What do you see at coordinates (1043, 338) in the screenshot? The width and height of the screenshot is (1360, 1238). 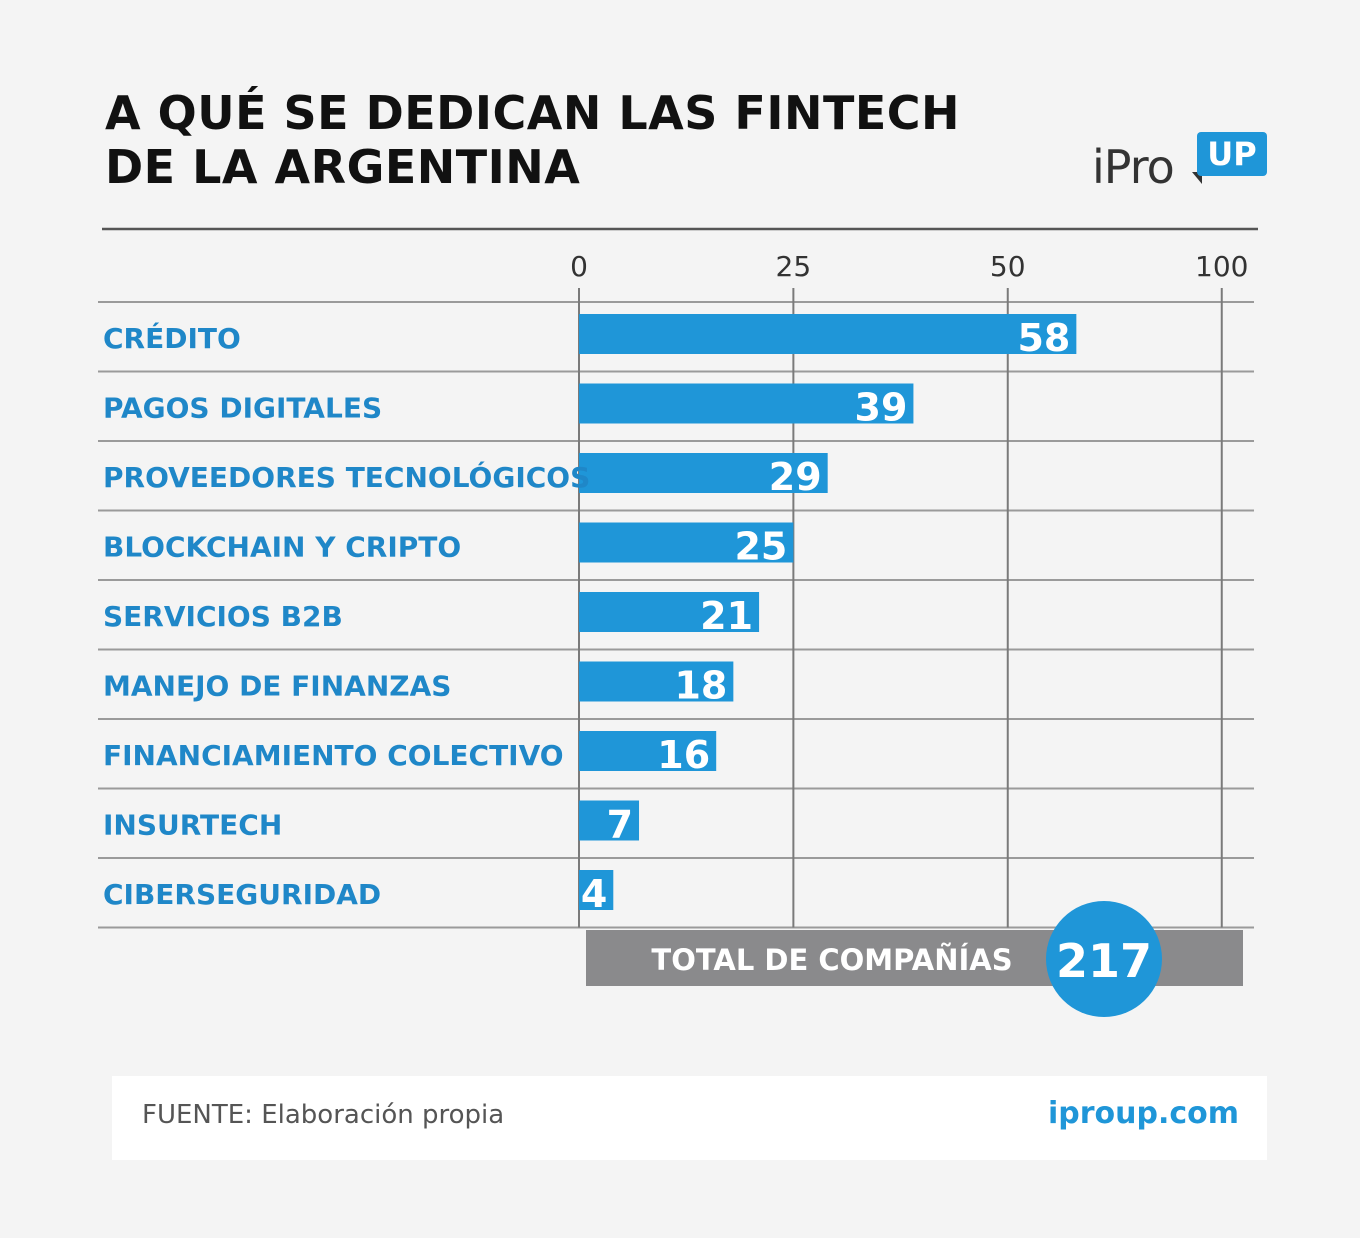 I see `value-label: 58` at bounding box center [1043, 338].